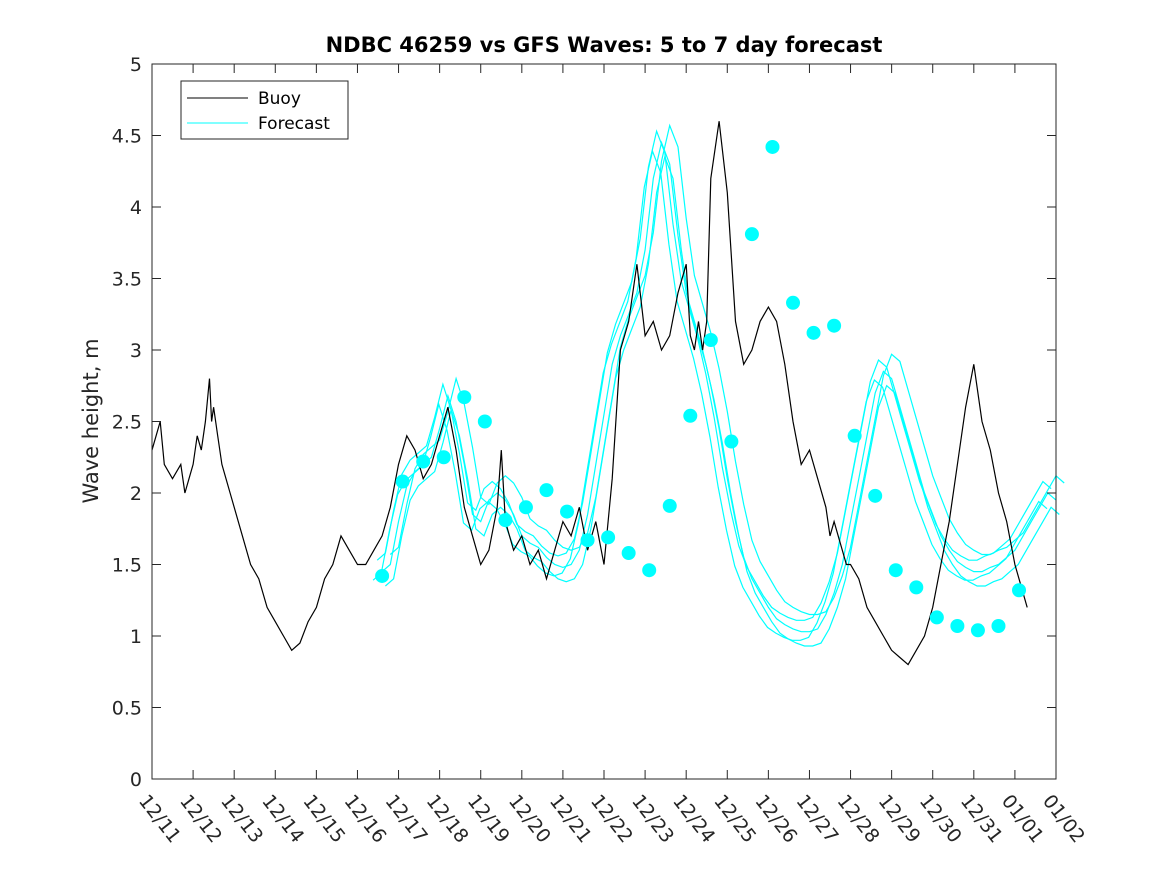  What do you see at coordinates (127, 423) in the screenshot?
I see `y-tick-label: 2.5` at bounding box center [127, 423].